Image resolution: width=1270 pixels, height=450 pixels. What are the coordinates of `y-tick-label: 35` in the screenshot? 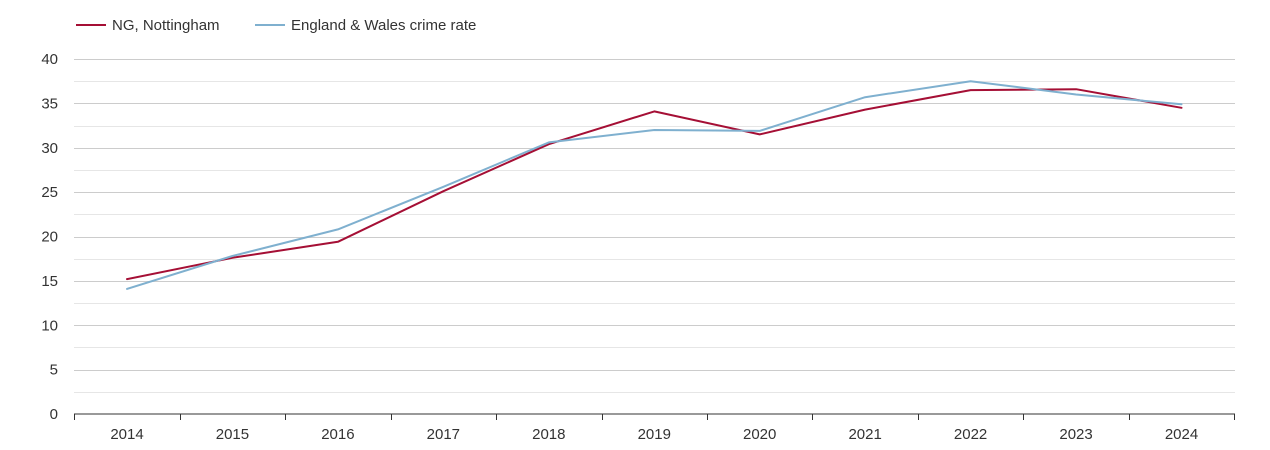 It's located at (49, 103).